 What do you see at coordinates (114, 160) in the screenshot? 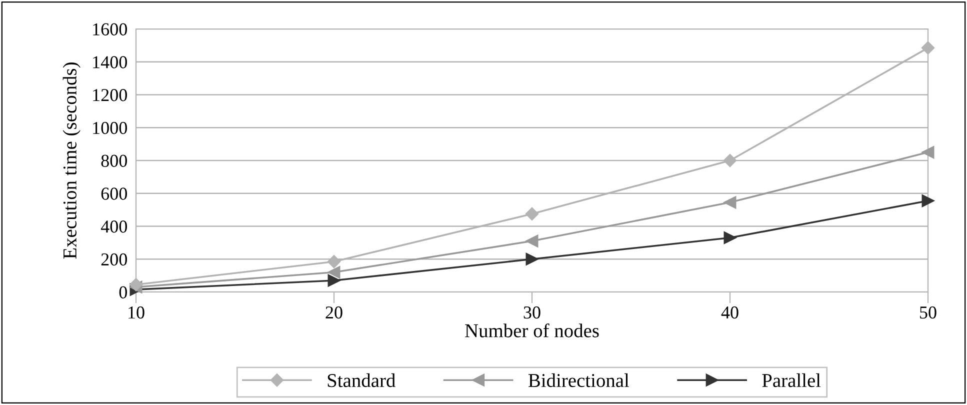
I see `y-tick-label: 800` at bounding box center [114, 160].